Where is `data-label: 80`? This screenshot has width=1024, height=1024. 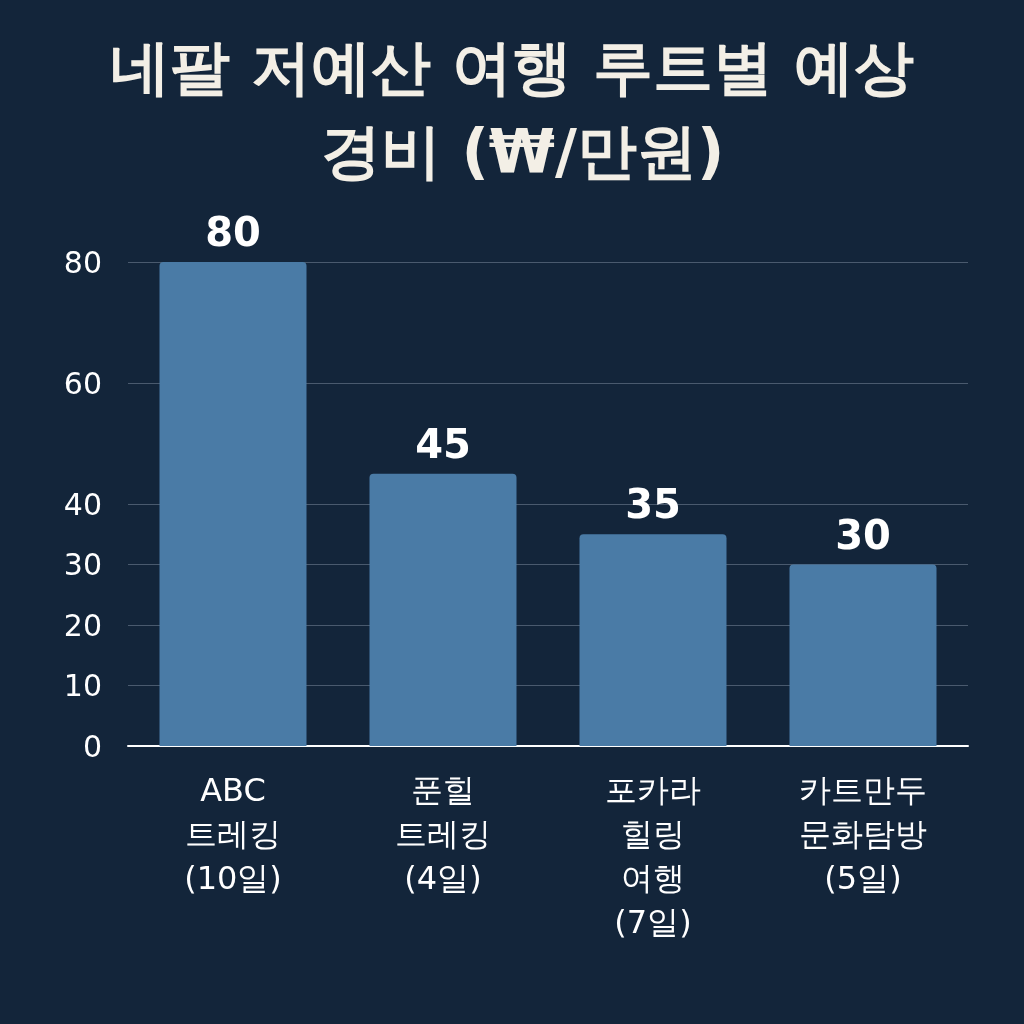
data-label: 80 is located at coordinates (233, 232).